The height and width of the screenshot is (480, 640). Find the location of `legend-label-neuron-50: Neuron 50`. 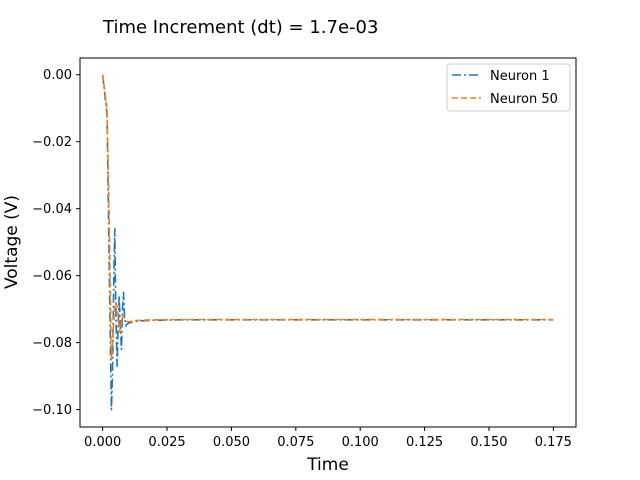

legend-label-neuron-50: Neuron 50 is located at coordinates (524, 99).